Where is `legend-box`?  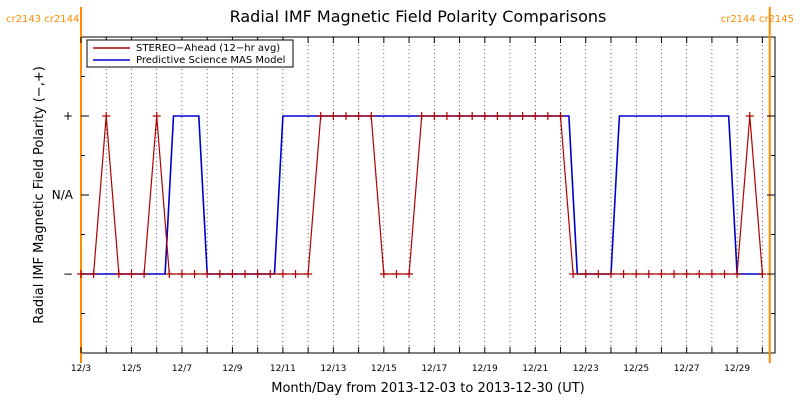
legend-box is located at coordinates (190, 53).